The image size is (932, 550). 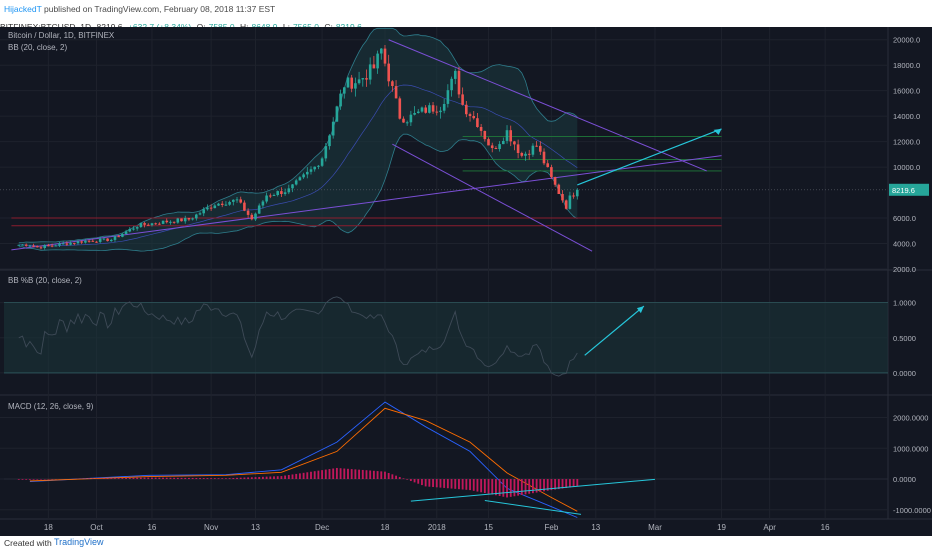 What do you see at coordinates (769, 527) in the screenshot?
I see `x-tick-label: Apr` at bounding box center [769, 527].